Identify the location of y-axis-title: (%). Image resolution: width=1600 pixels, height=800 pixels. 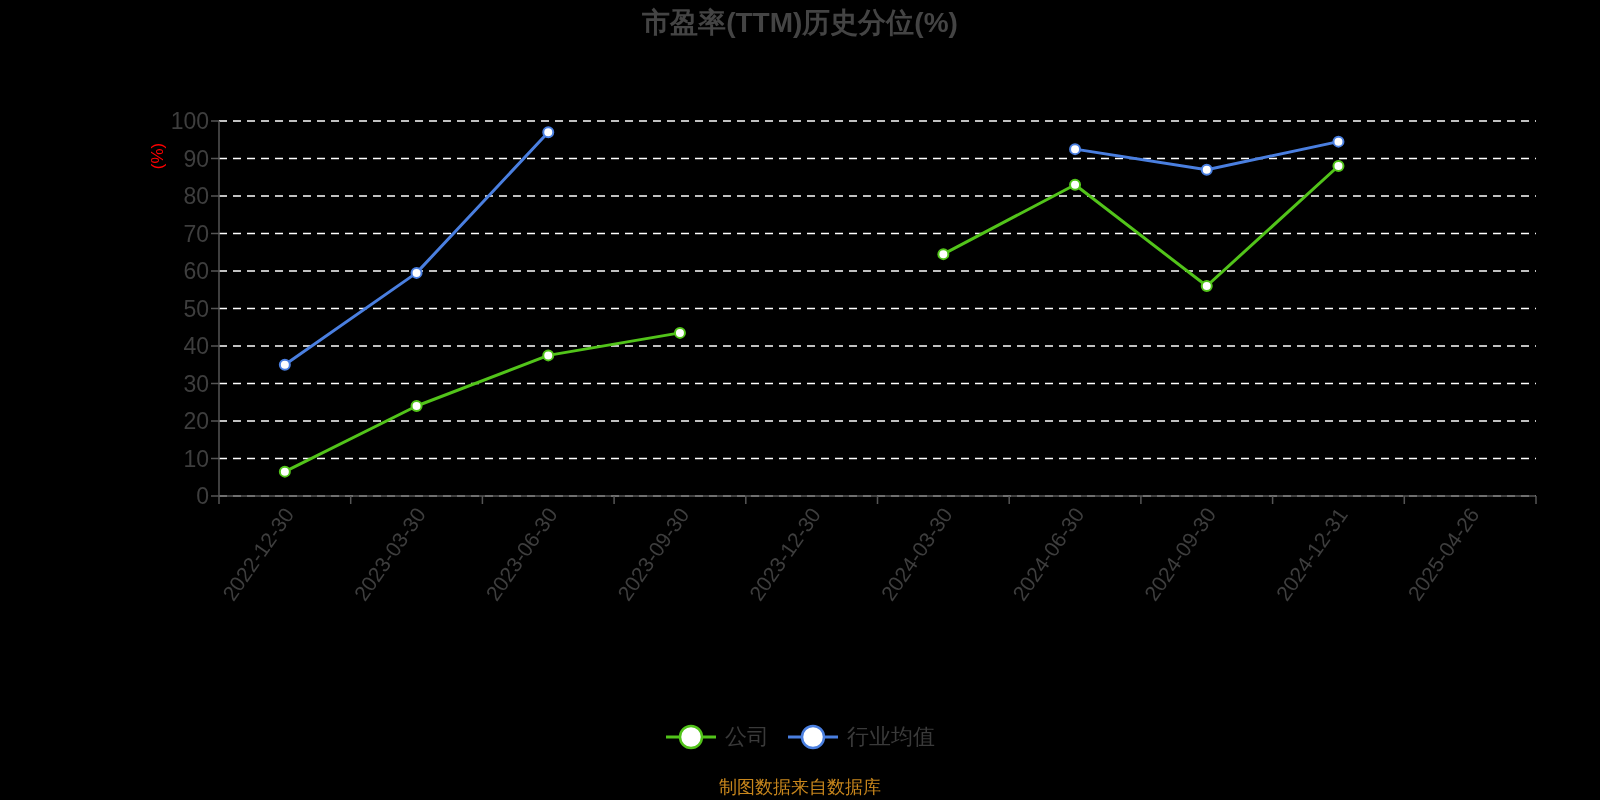
(158, 156).